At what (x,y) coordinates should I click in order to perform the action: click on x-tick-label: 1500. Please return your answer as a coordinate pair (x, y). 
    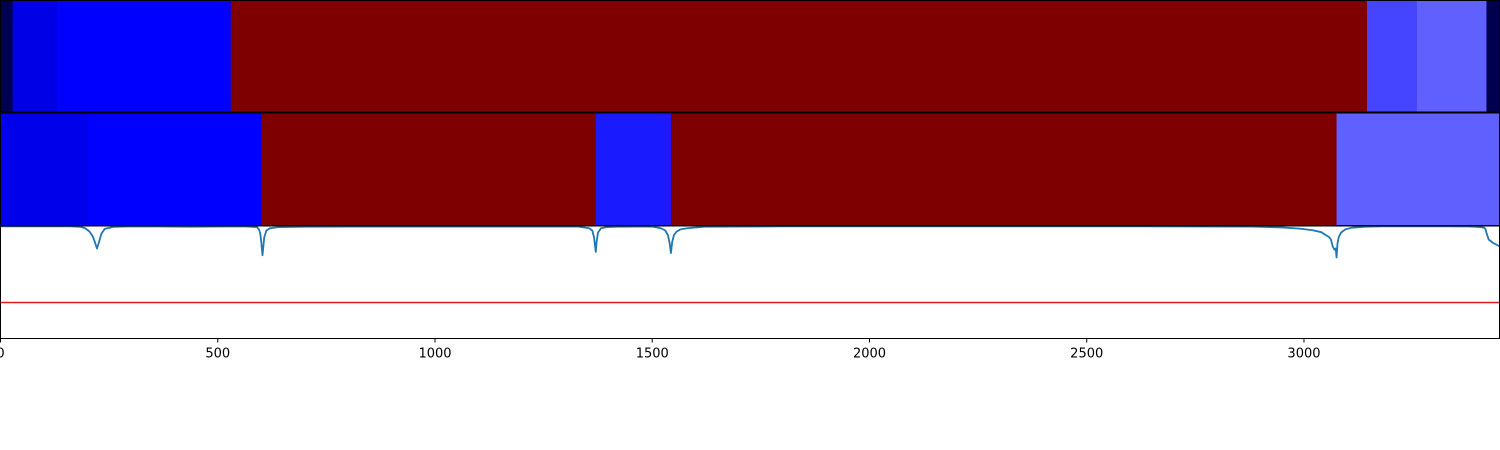
    Looking at the image, I should click on (652, 354).